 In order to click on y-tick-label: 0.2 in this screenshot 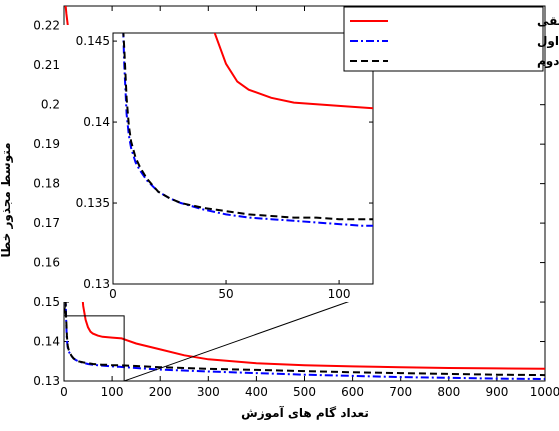, I will do `click(50, 105)`.